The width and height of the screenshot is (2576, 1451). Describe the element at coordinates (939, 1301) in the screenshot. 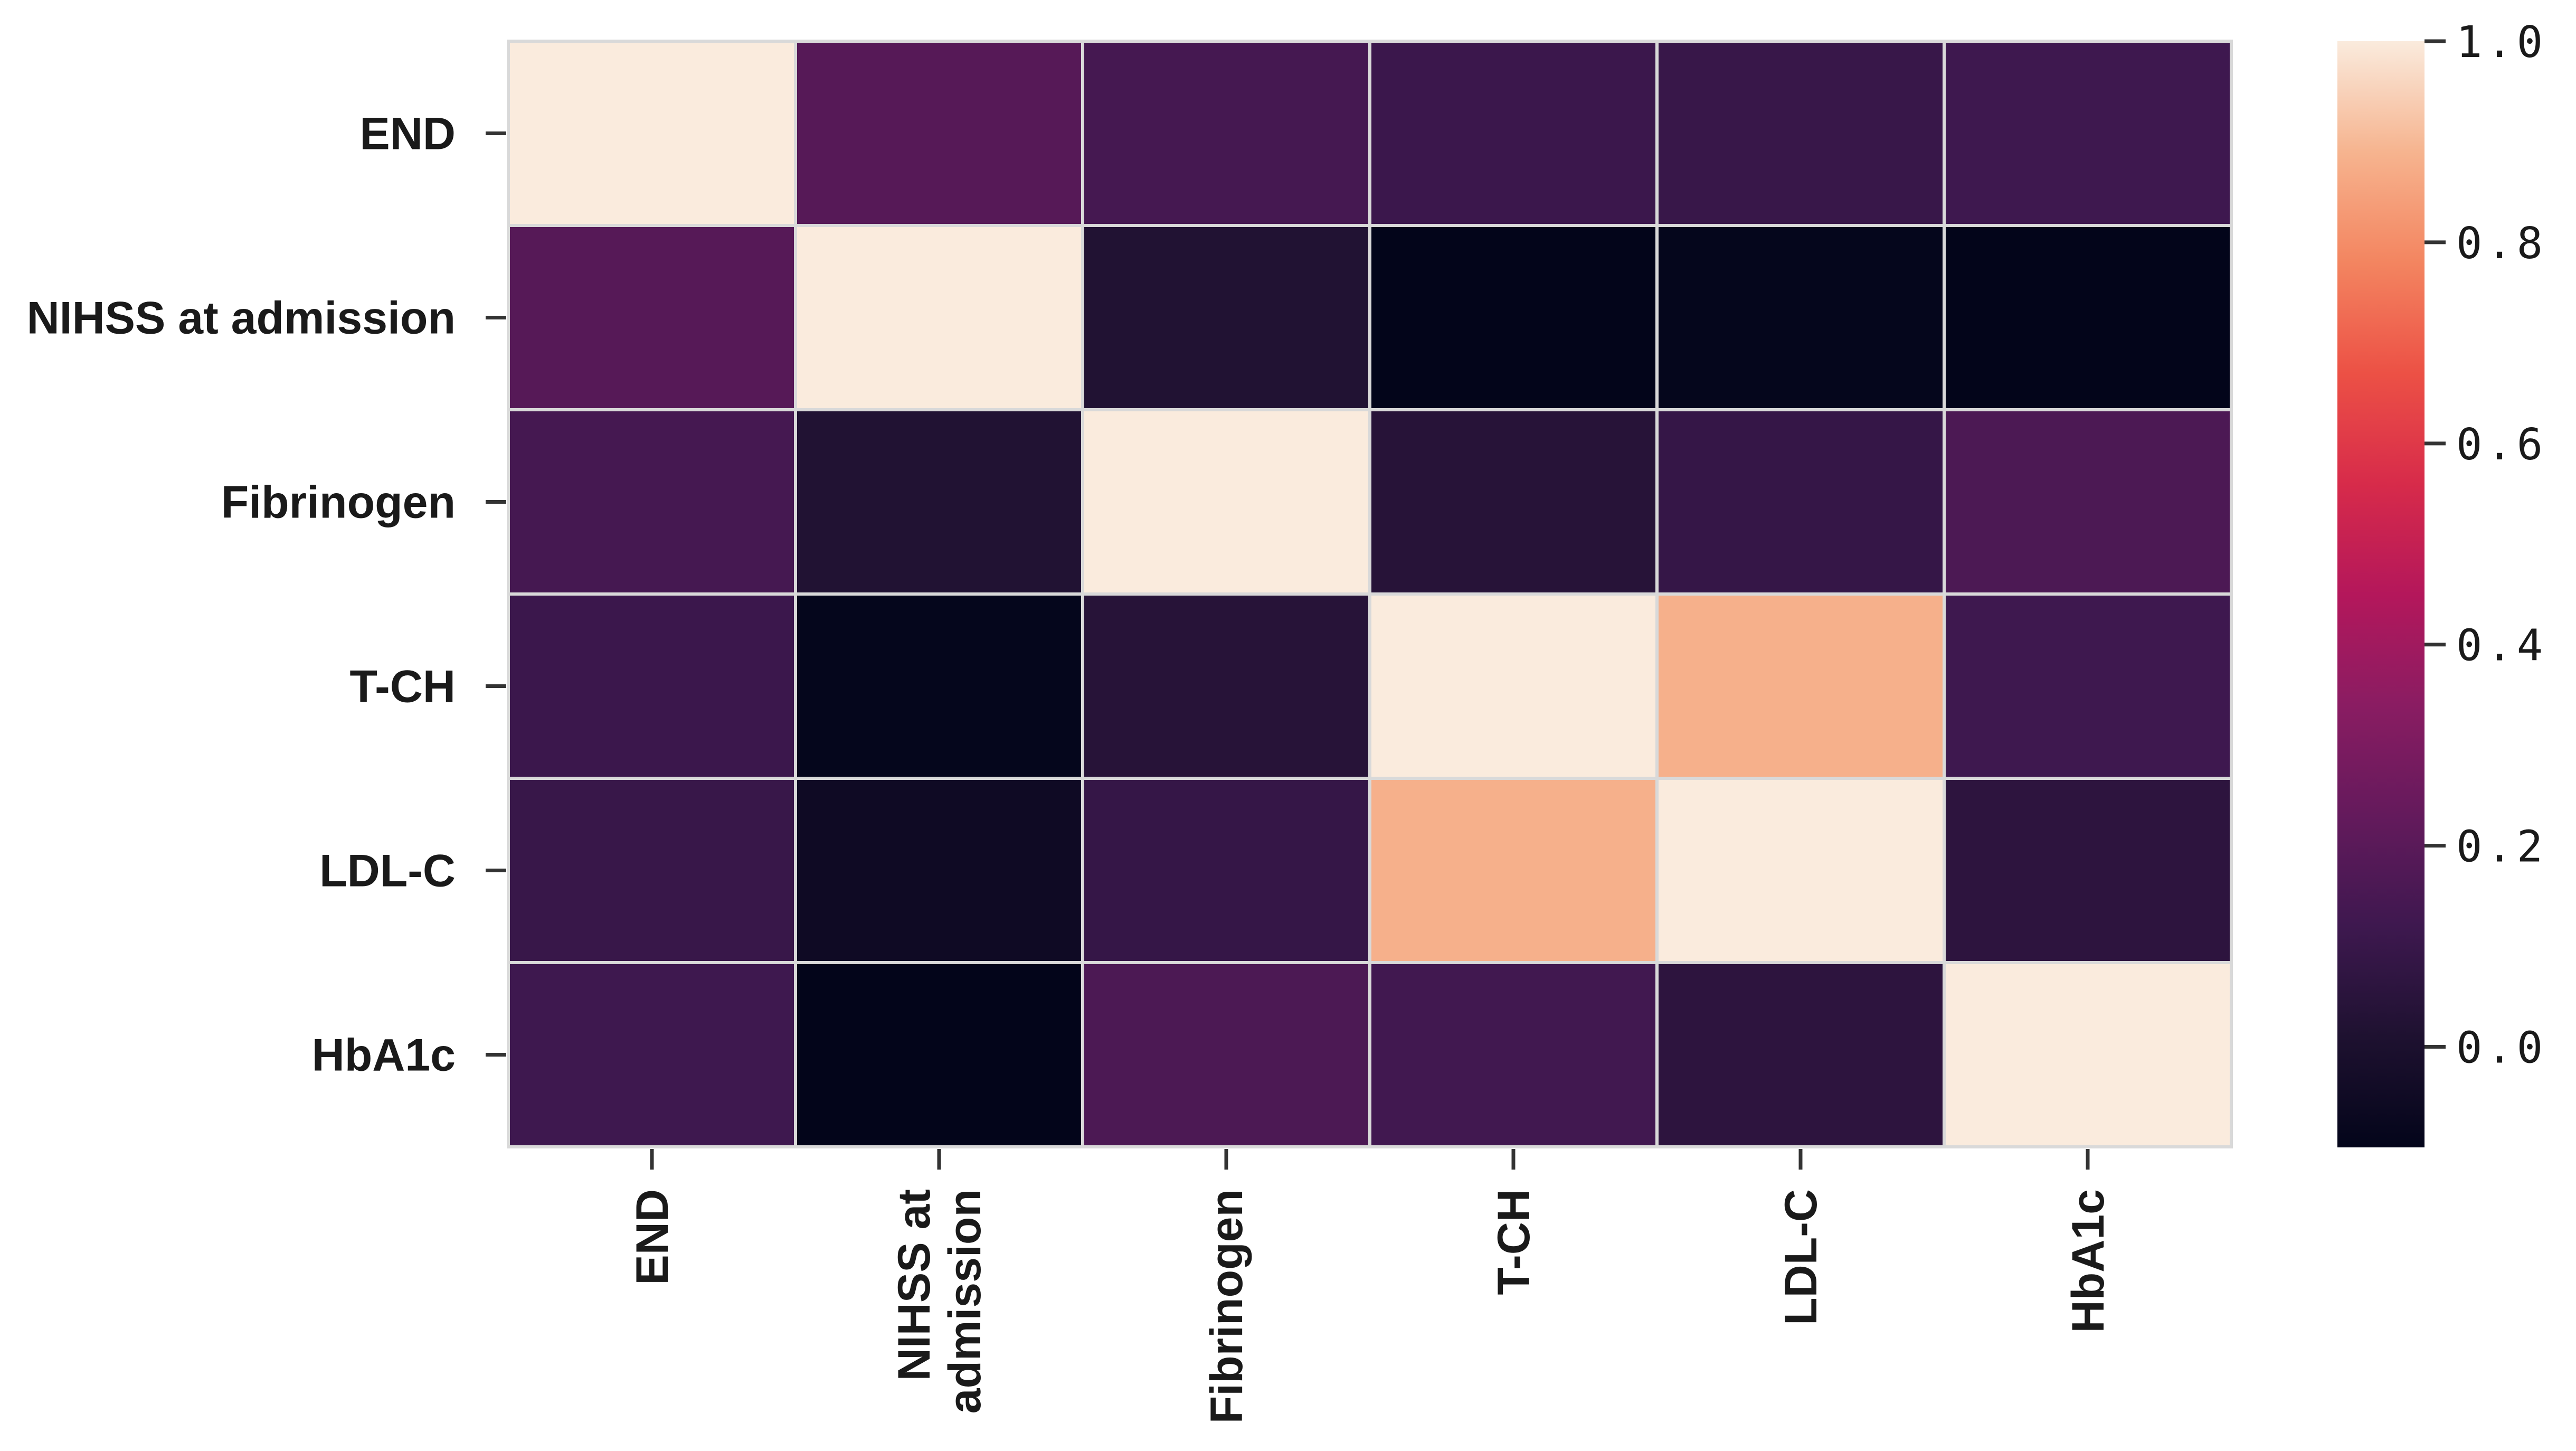

I see `column-label: NIHSS atadmission` at that location.